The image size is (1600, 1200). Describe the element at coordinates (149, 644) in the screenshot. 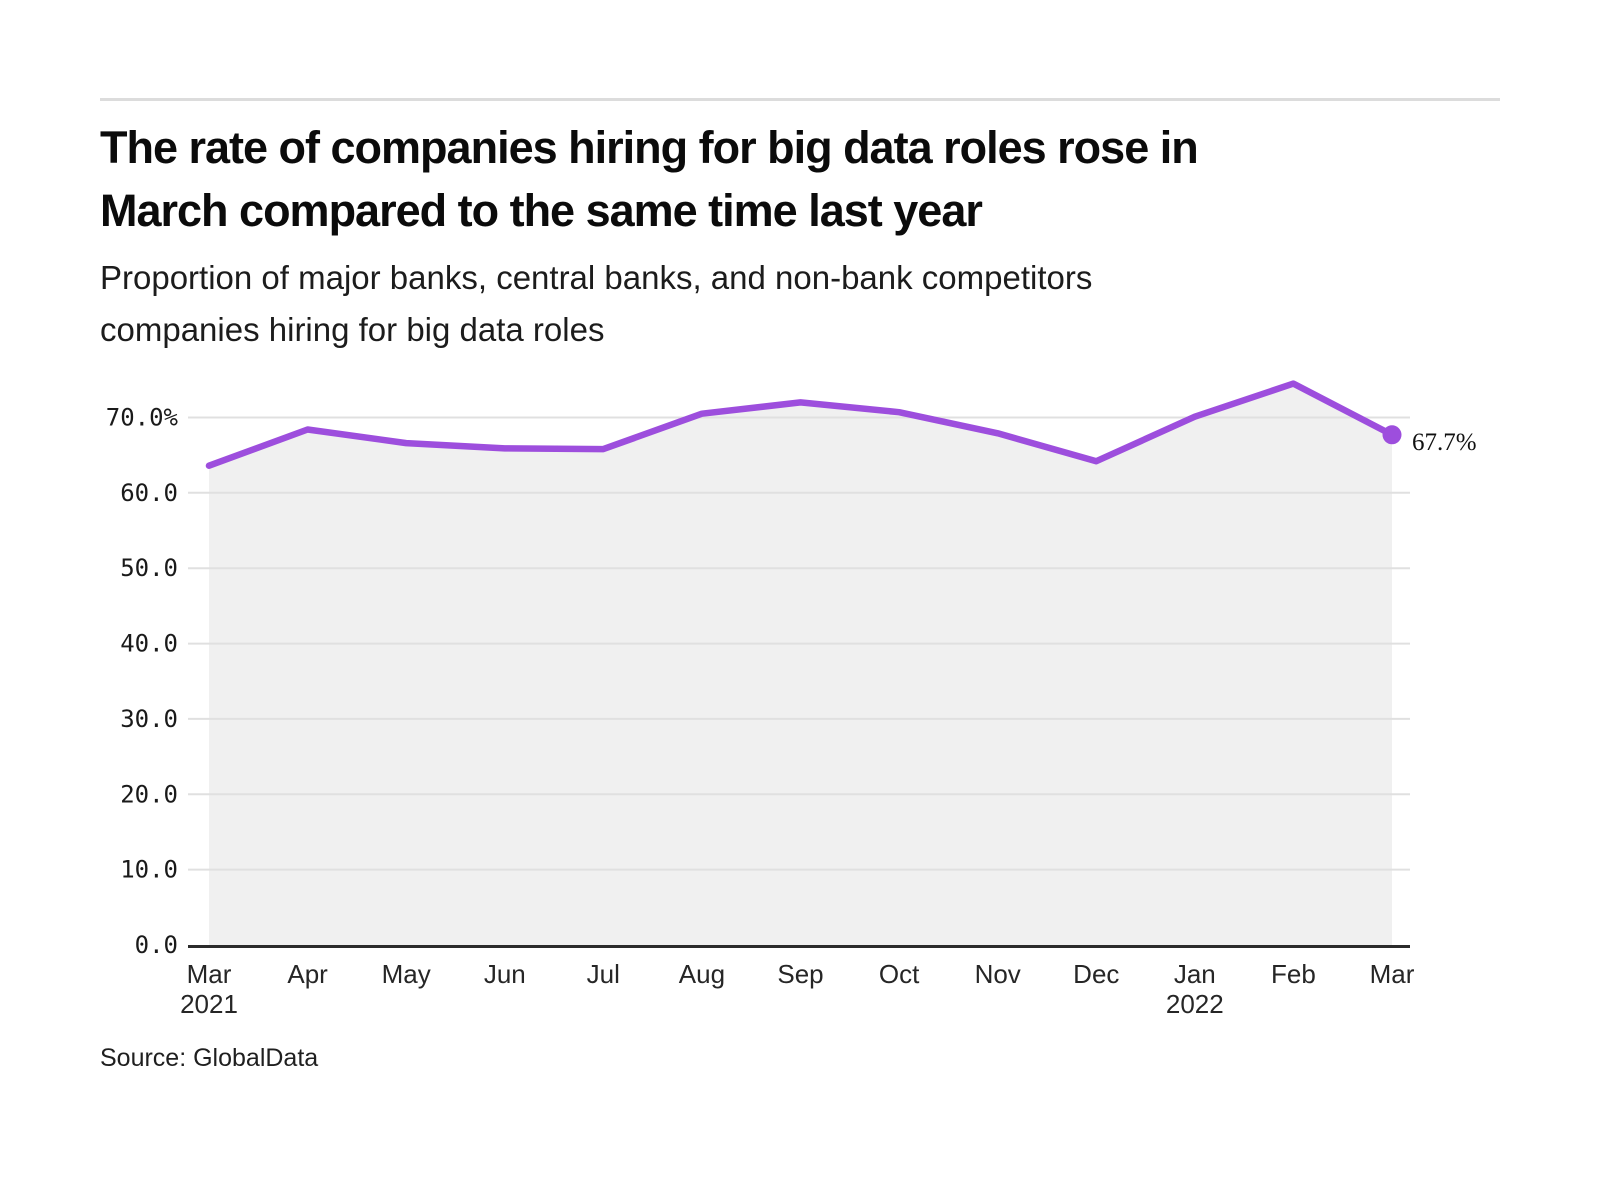

I see `y-tick-label: 40.0` at that location.